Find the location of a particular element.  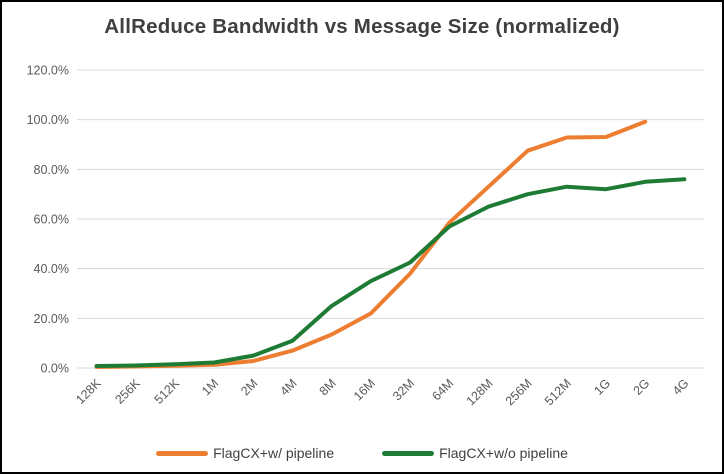

legend-item-flagcx-w-o-pipeline: FlagCX+w/o pipeline is located at coordinates (475, 453).